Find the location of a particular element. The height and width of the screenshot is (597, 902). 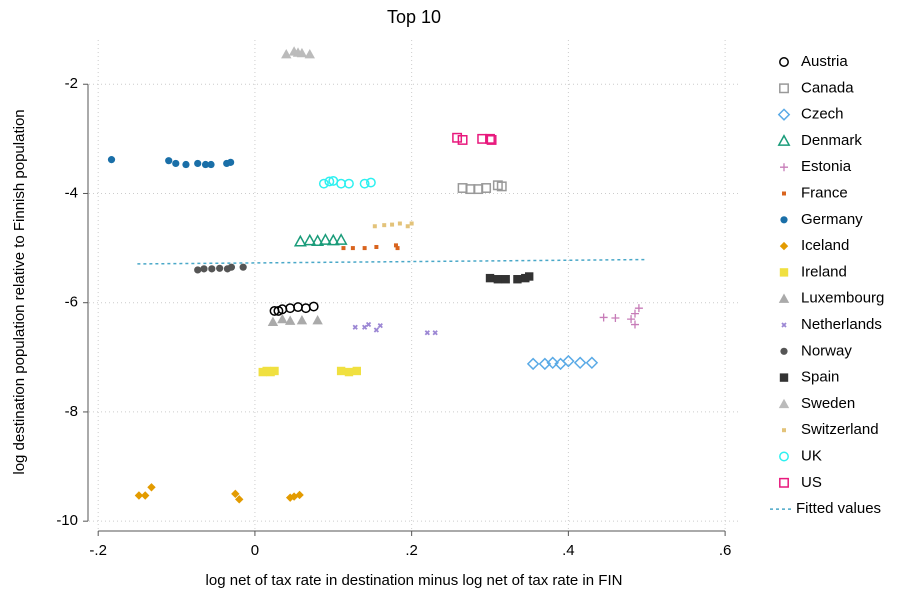

x-tick-label: .6 is located at coordinates (725, 550).